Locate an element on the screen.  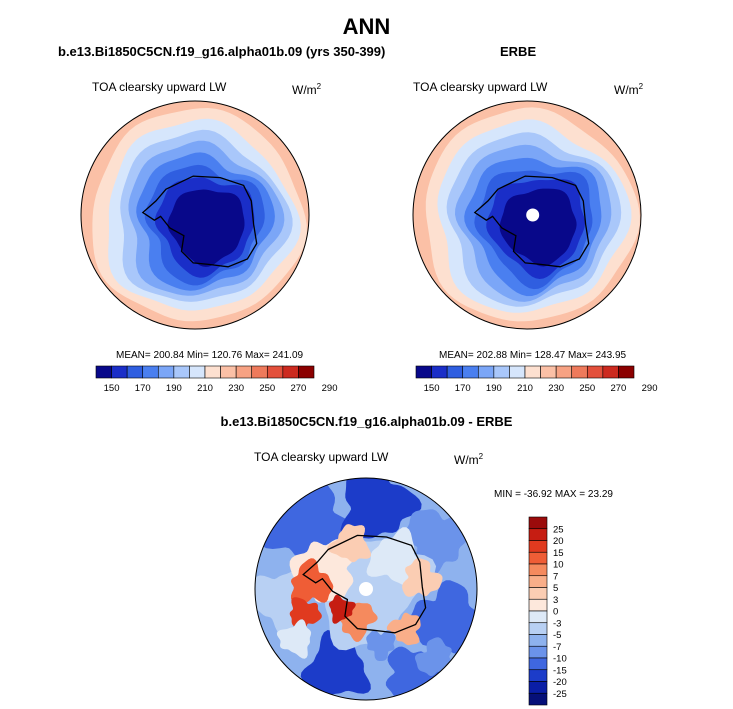
pole-missing-data is located at coordinates (366, 589).